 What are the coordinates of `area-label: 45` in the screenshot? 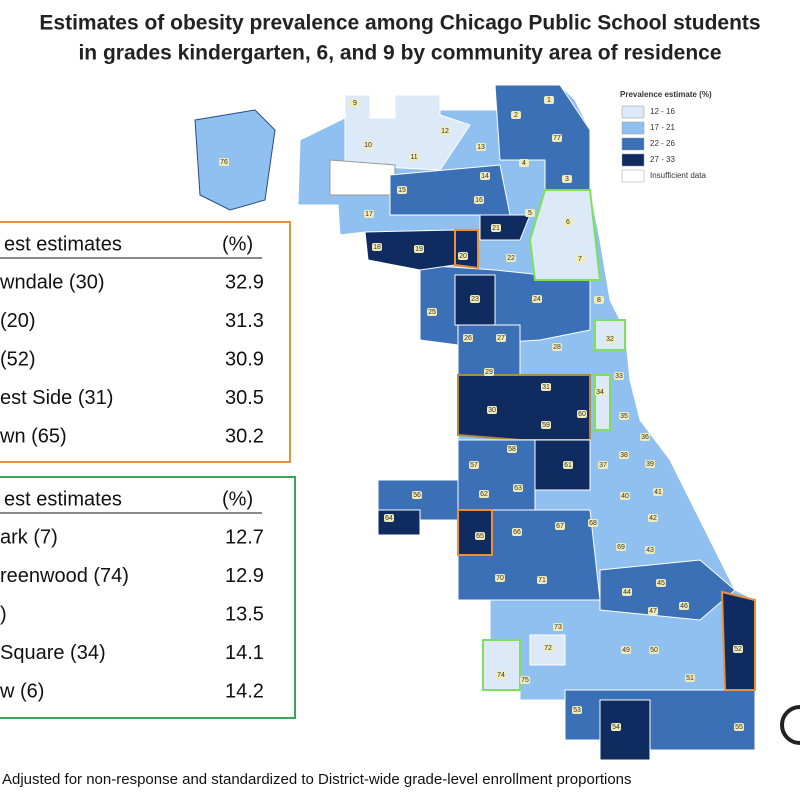 It's located at (661, 583).